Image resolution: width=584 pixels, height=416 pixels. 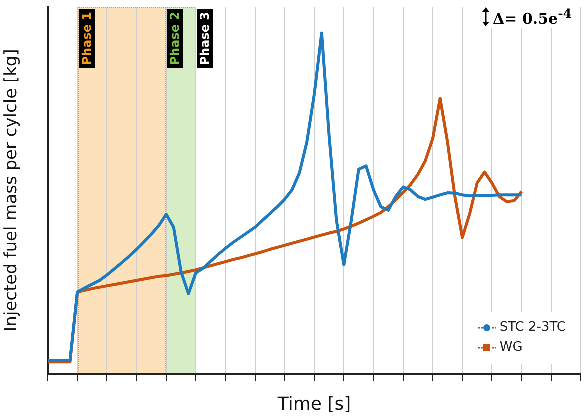 What do you see at coordinates (532, 17) in the screenshot?
I see `text: Δ= 0.5e$^{-4}$` at bounding box center [532, 17].